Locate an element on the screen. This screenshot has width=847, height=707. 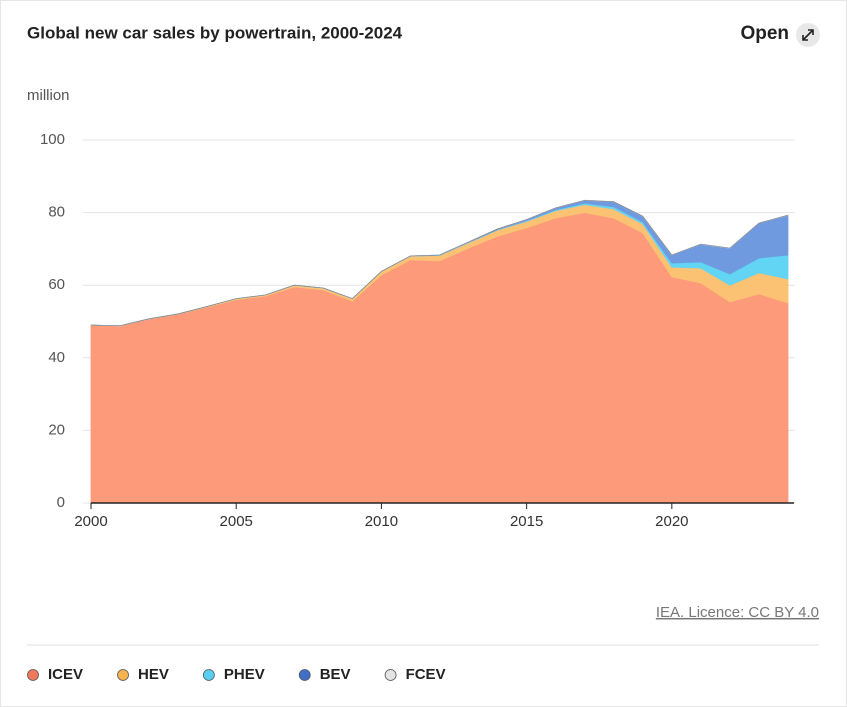
x-tick-label: 2005 is located at coordinates (236, 521).